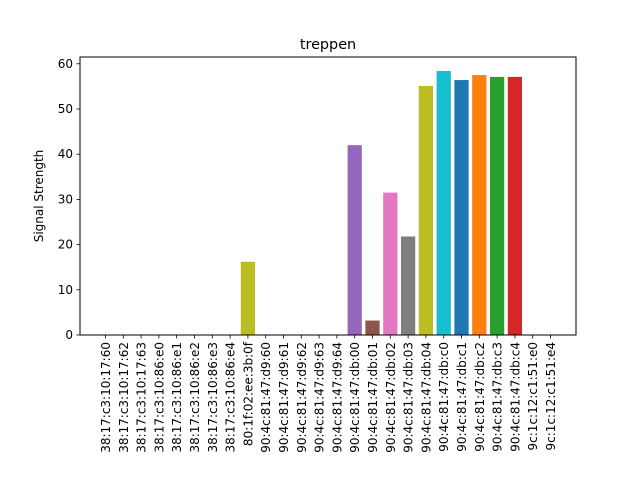  I want to click on x-tick-label: 90:4c:81:47:db:c0, so click(444, 397).